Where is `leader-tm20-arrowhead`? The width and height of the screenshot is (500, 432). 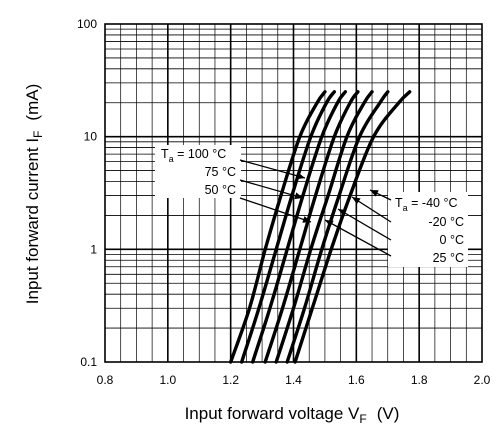 leader-tm20-arrowhead is located at coordinates (356, 201).